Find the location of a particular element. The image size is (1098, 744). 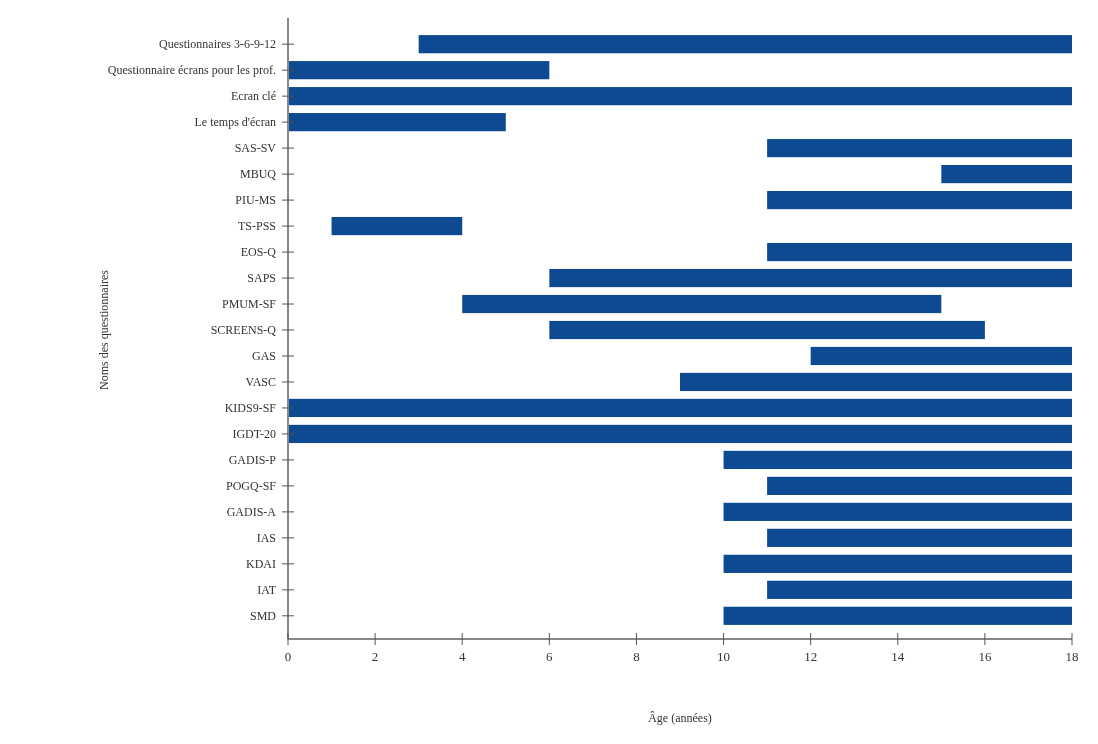

y-tick-label: VASC is located at coordinates (260, 382).